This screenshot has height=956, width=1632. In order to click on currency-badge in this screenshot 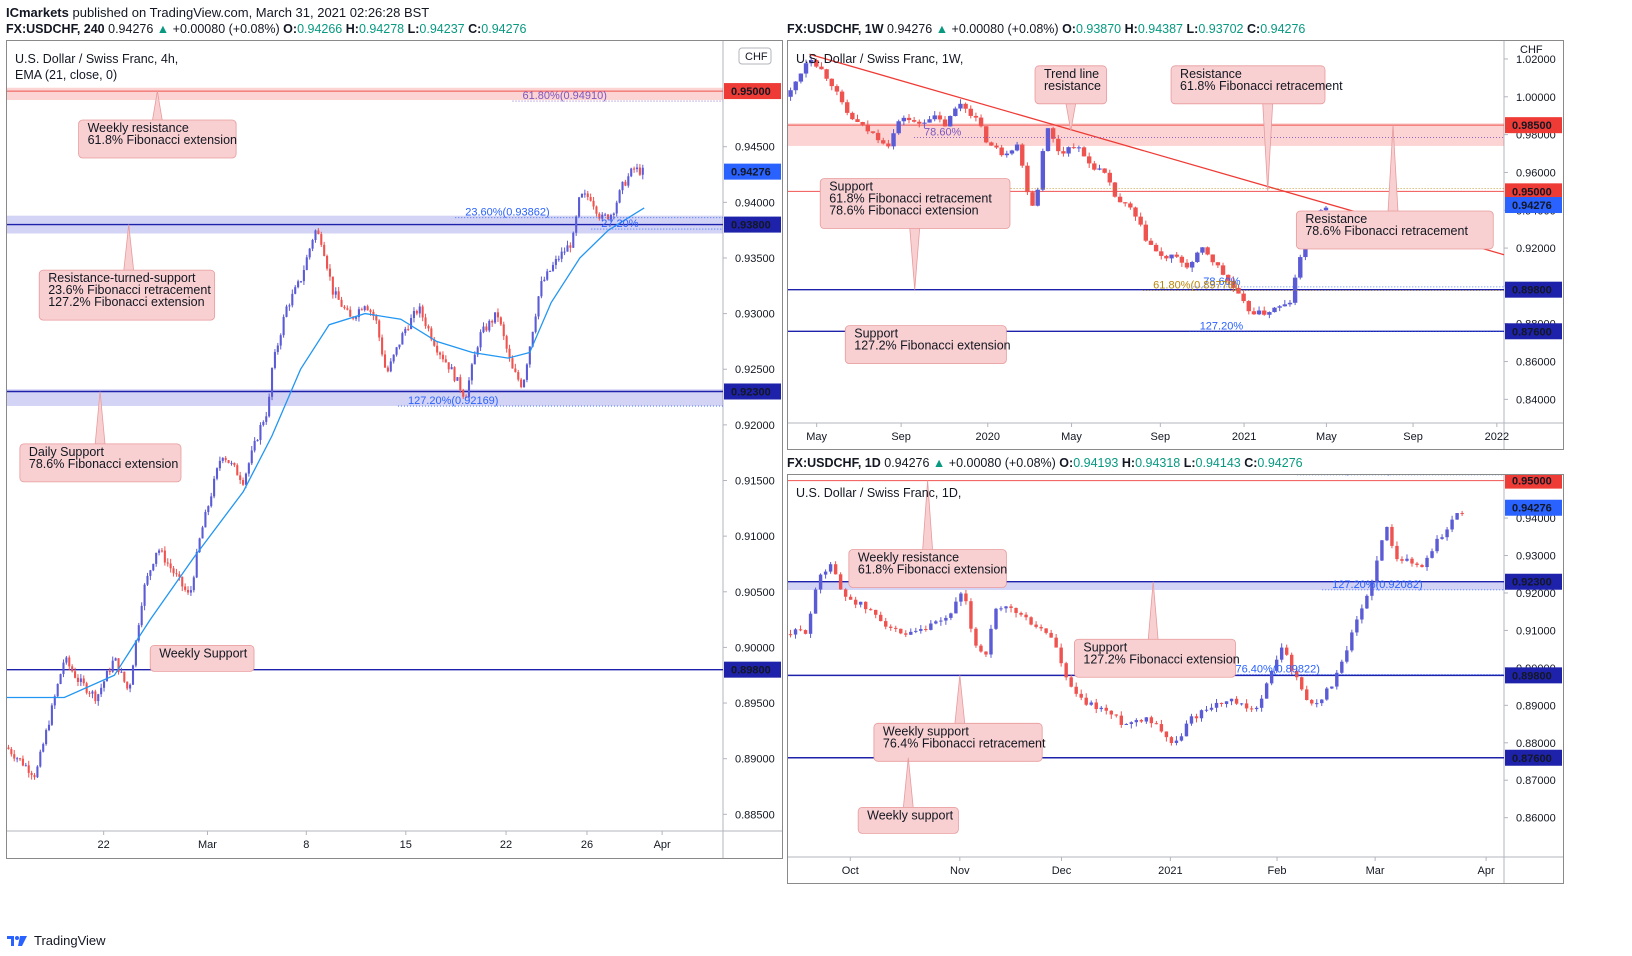, I will do `click(755, 56)`.